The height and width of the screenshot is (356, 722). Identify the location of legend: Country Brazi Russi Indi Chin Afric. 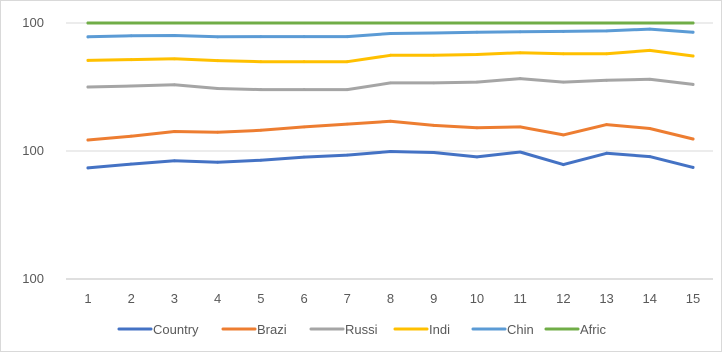
(362, 329).